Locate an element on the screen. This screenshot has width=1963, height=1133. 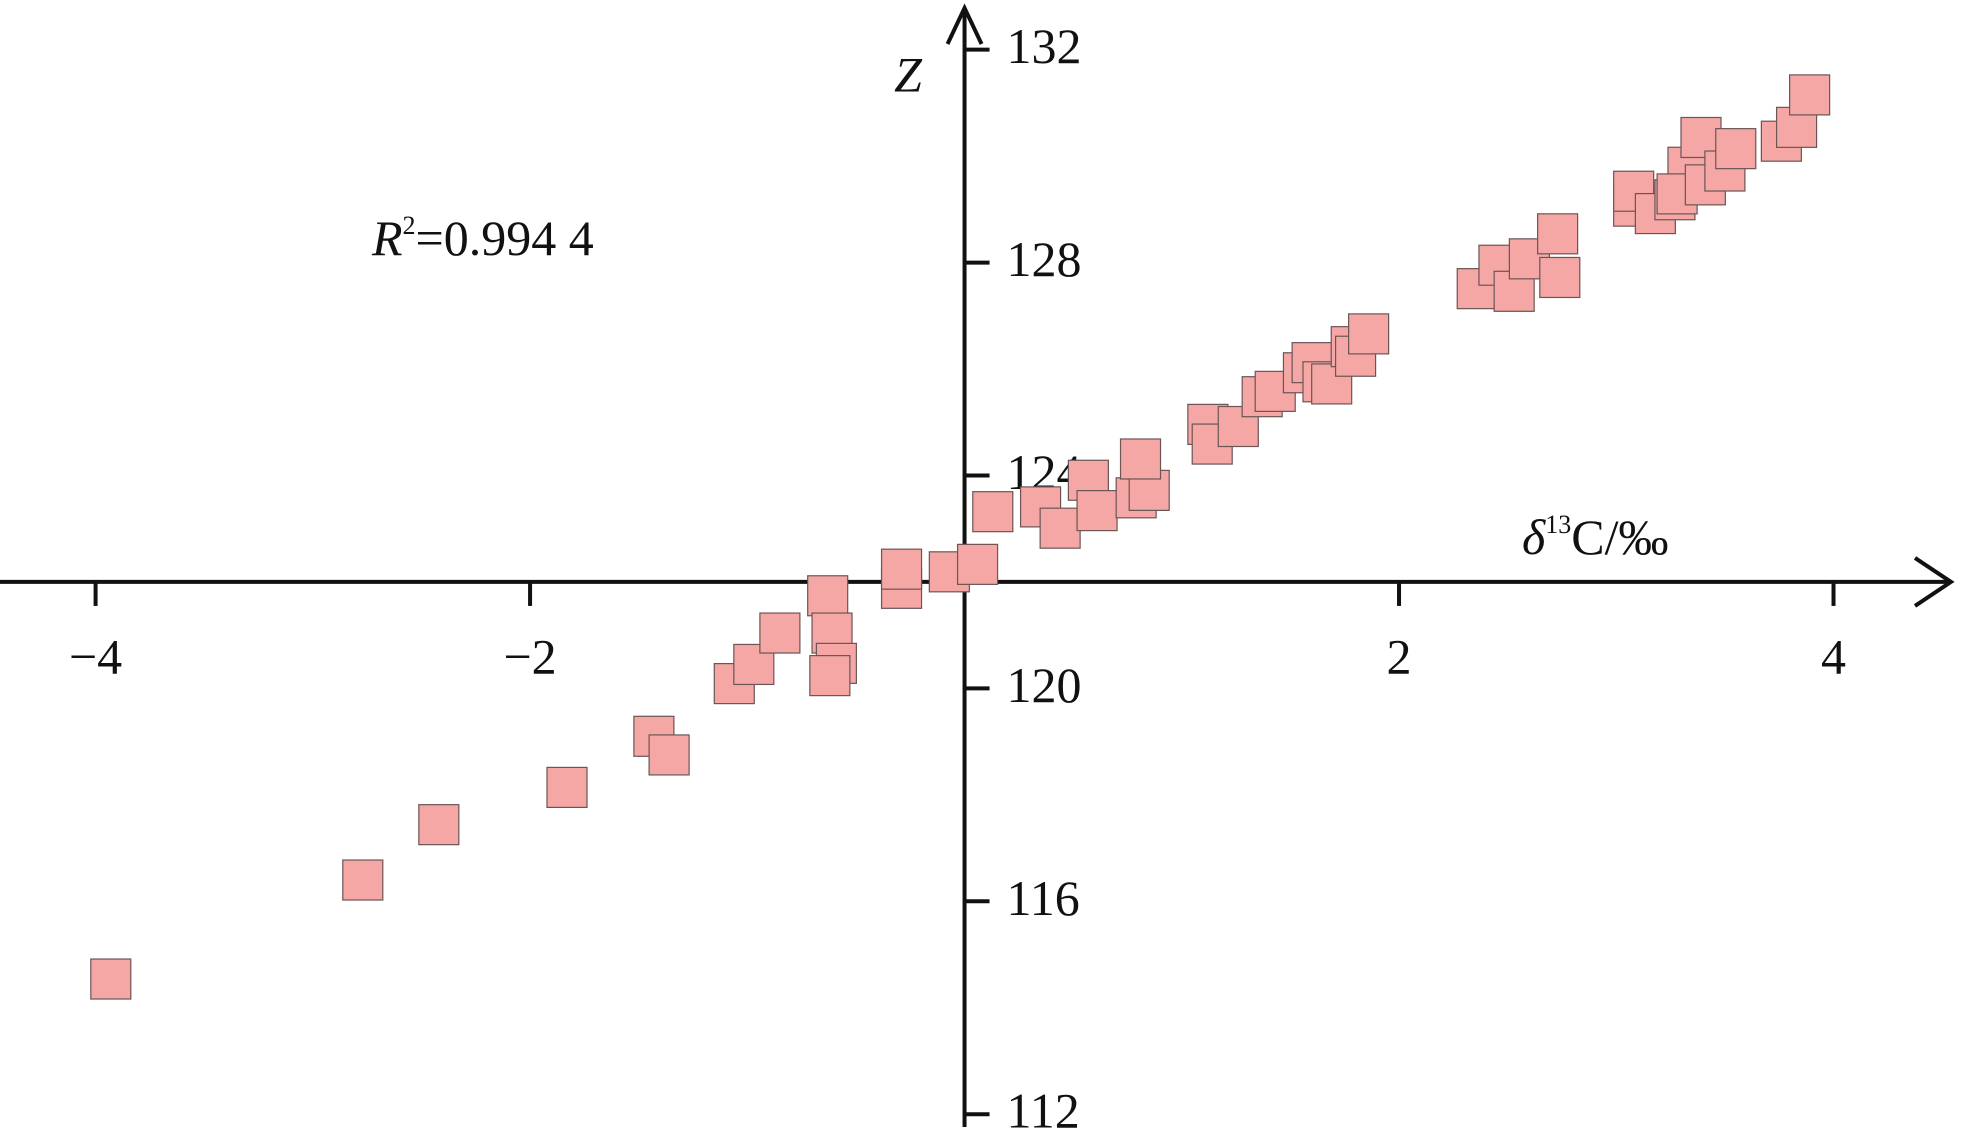
x-tick-label: 4 is located at coordinates (1833, 656).